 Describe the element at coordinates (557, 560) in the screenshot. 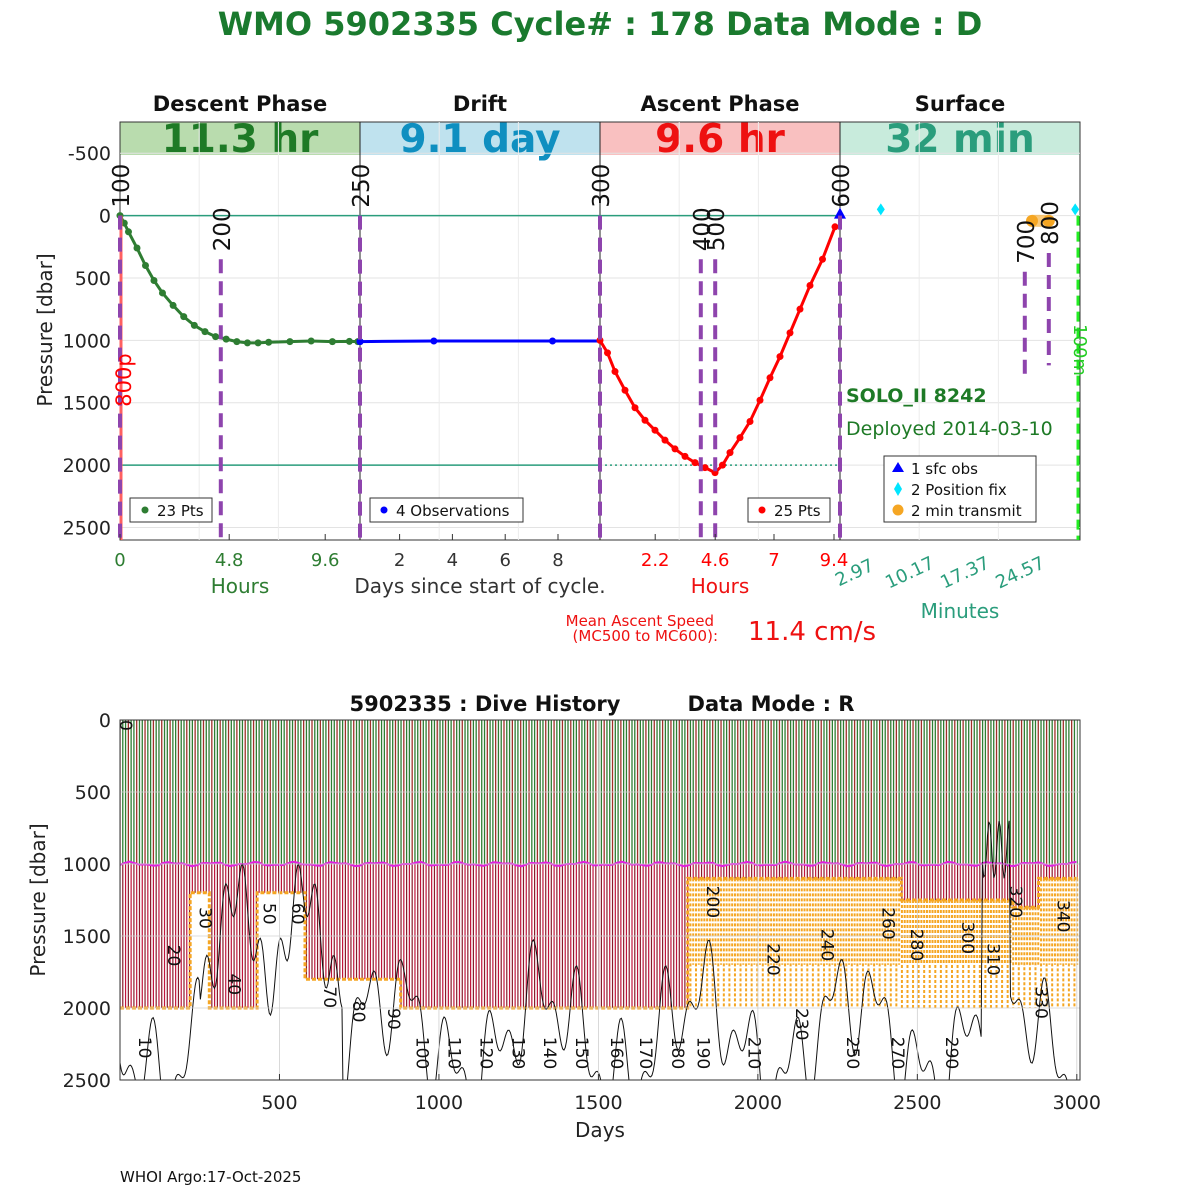

I see `top-x-tick-label: 8` at that location.